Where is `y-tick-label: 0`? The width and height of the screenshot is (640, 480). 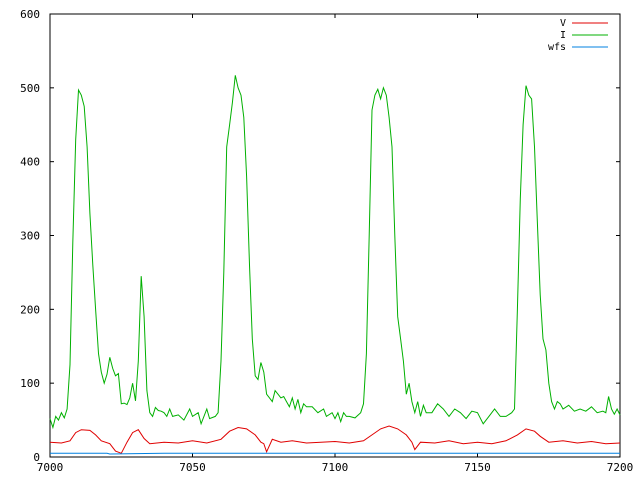
y-tick-label: 0 is located at coordinates (36, 457).